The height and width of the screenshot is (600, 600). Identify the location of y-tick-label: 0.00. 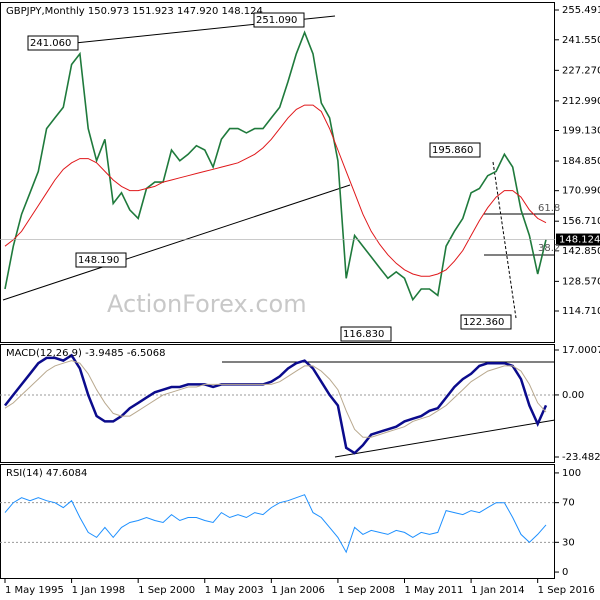
(573, 395).